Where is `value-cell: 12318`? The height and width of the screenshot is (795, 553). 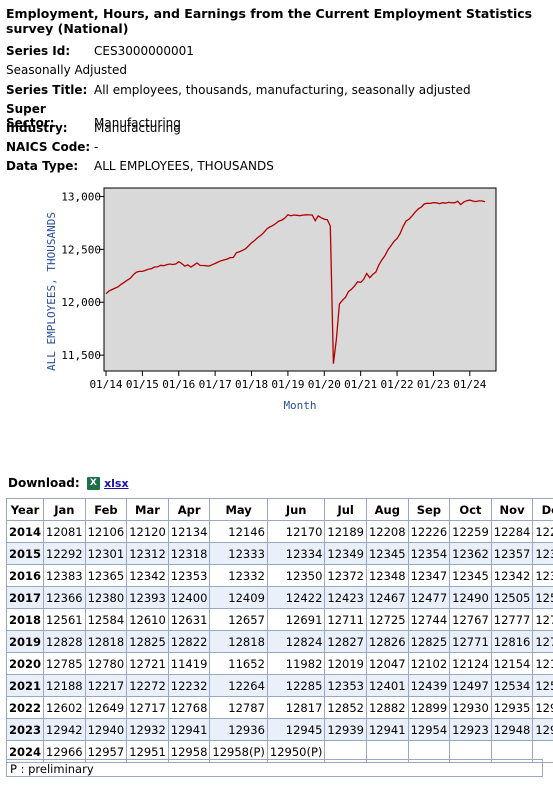
value-cell: 12318 is located at coordinates (189, 553).